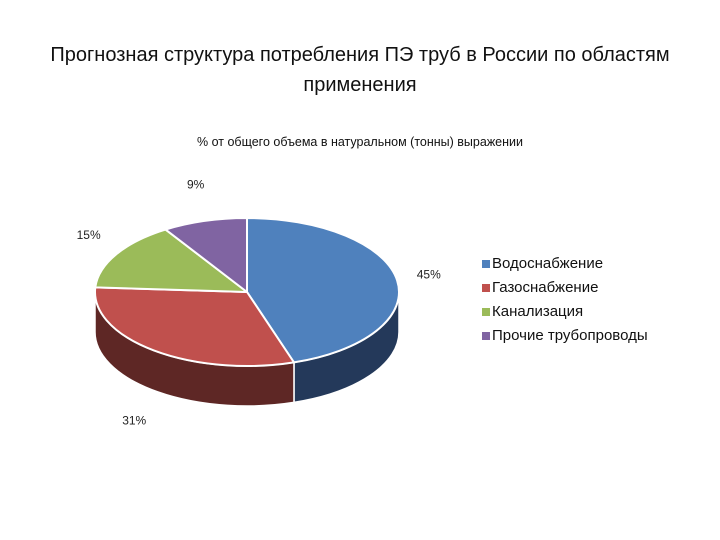  I want to click on legend-item-газоснабжение: Газоснабжение, so click(565, 288).